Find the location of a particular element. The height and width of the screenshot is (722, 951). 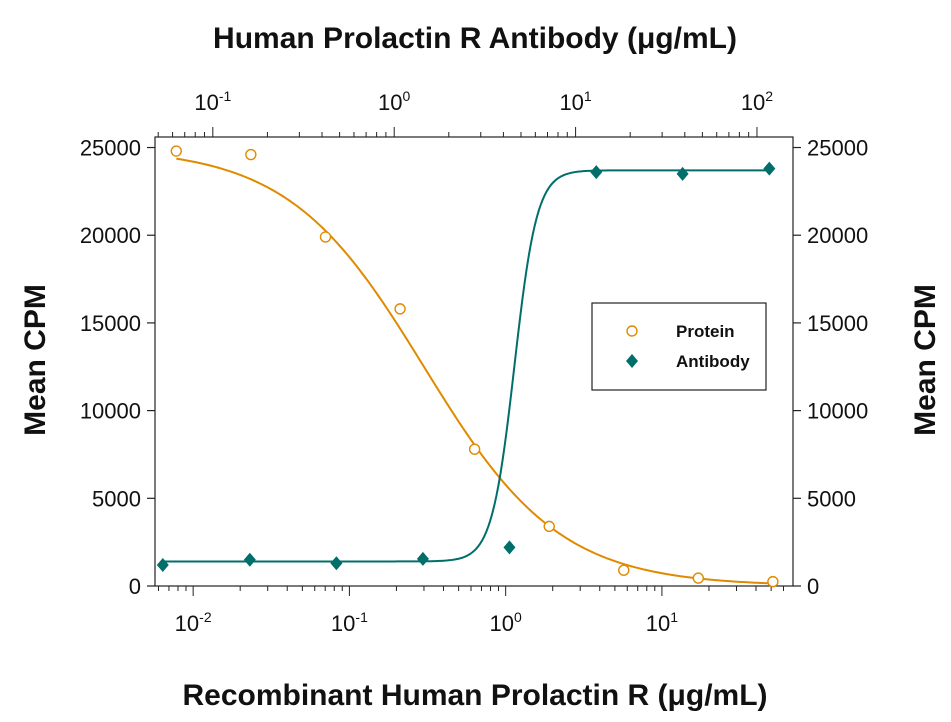

x-bottom-tick-label: 10⁻¹ is located at coordinates (349, 622).